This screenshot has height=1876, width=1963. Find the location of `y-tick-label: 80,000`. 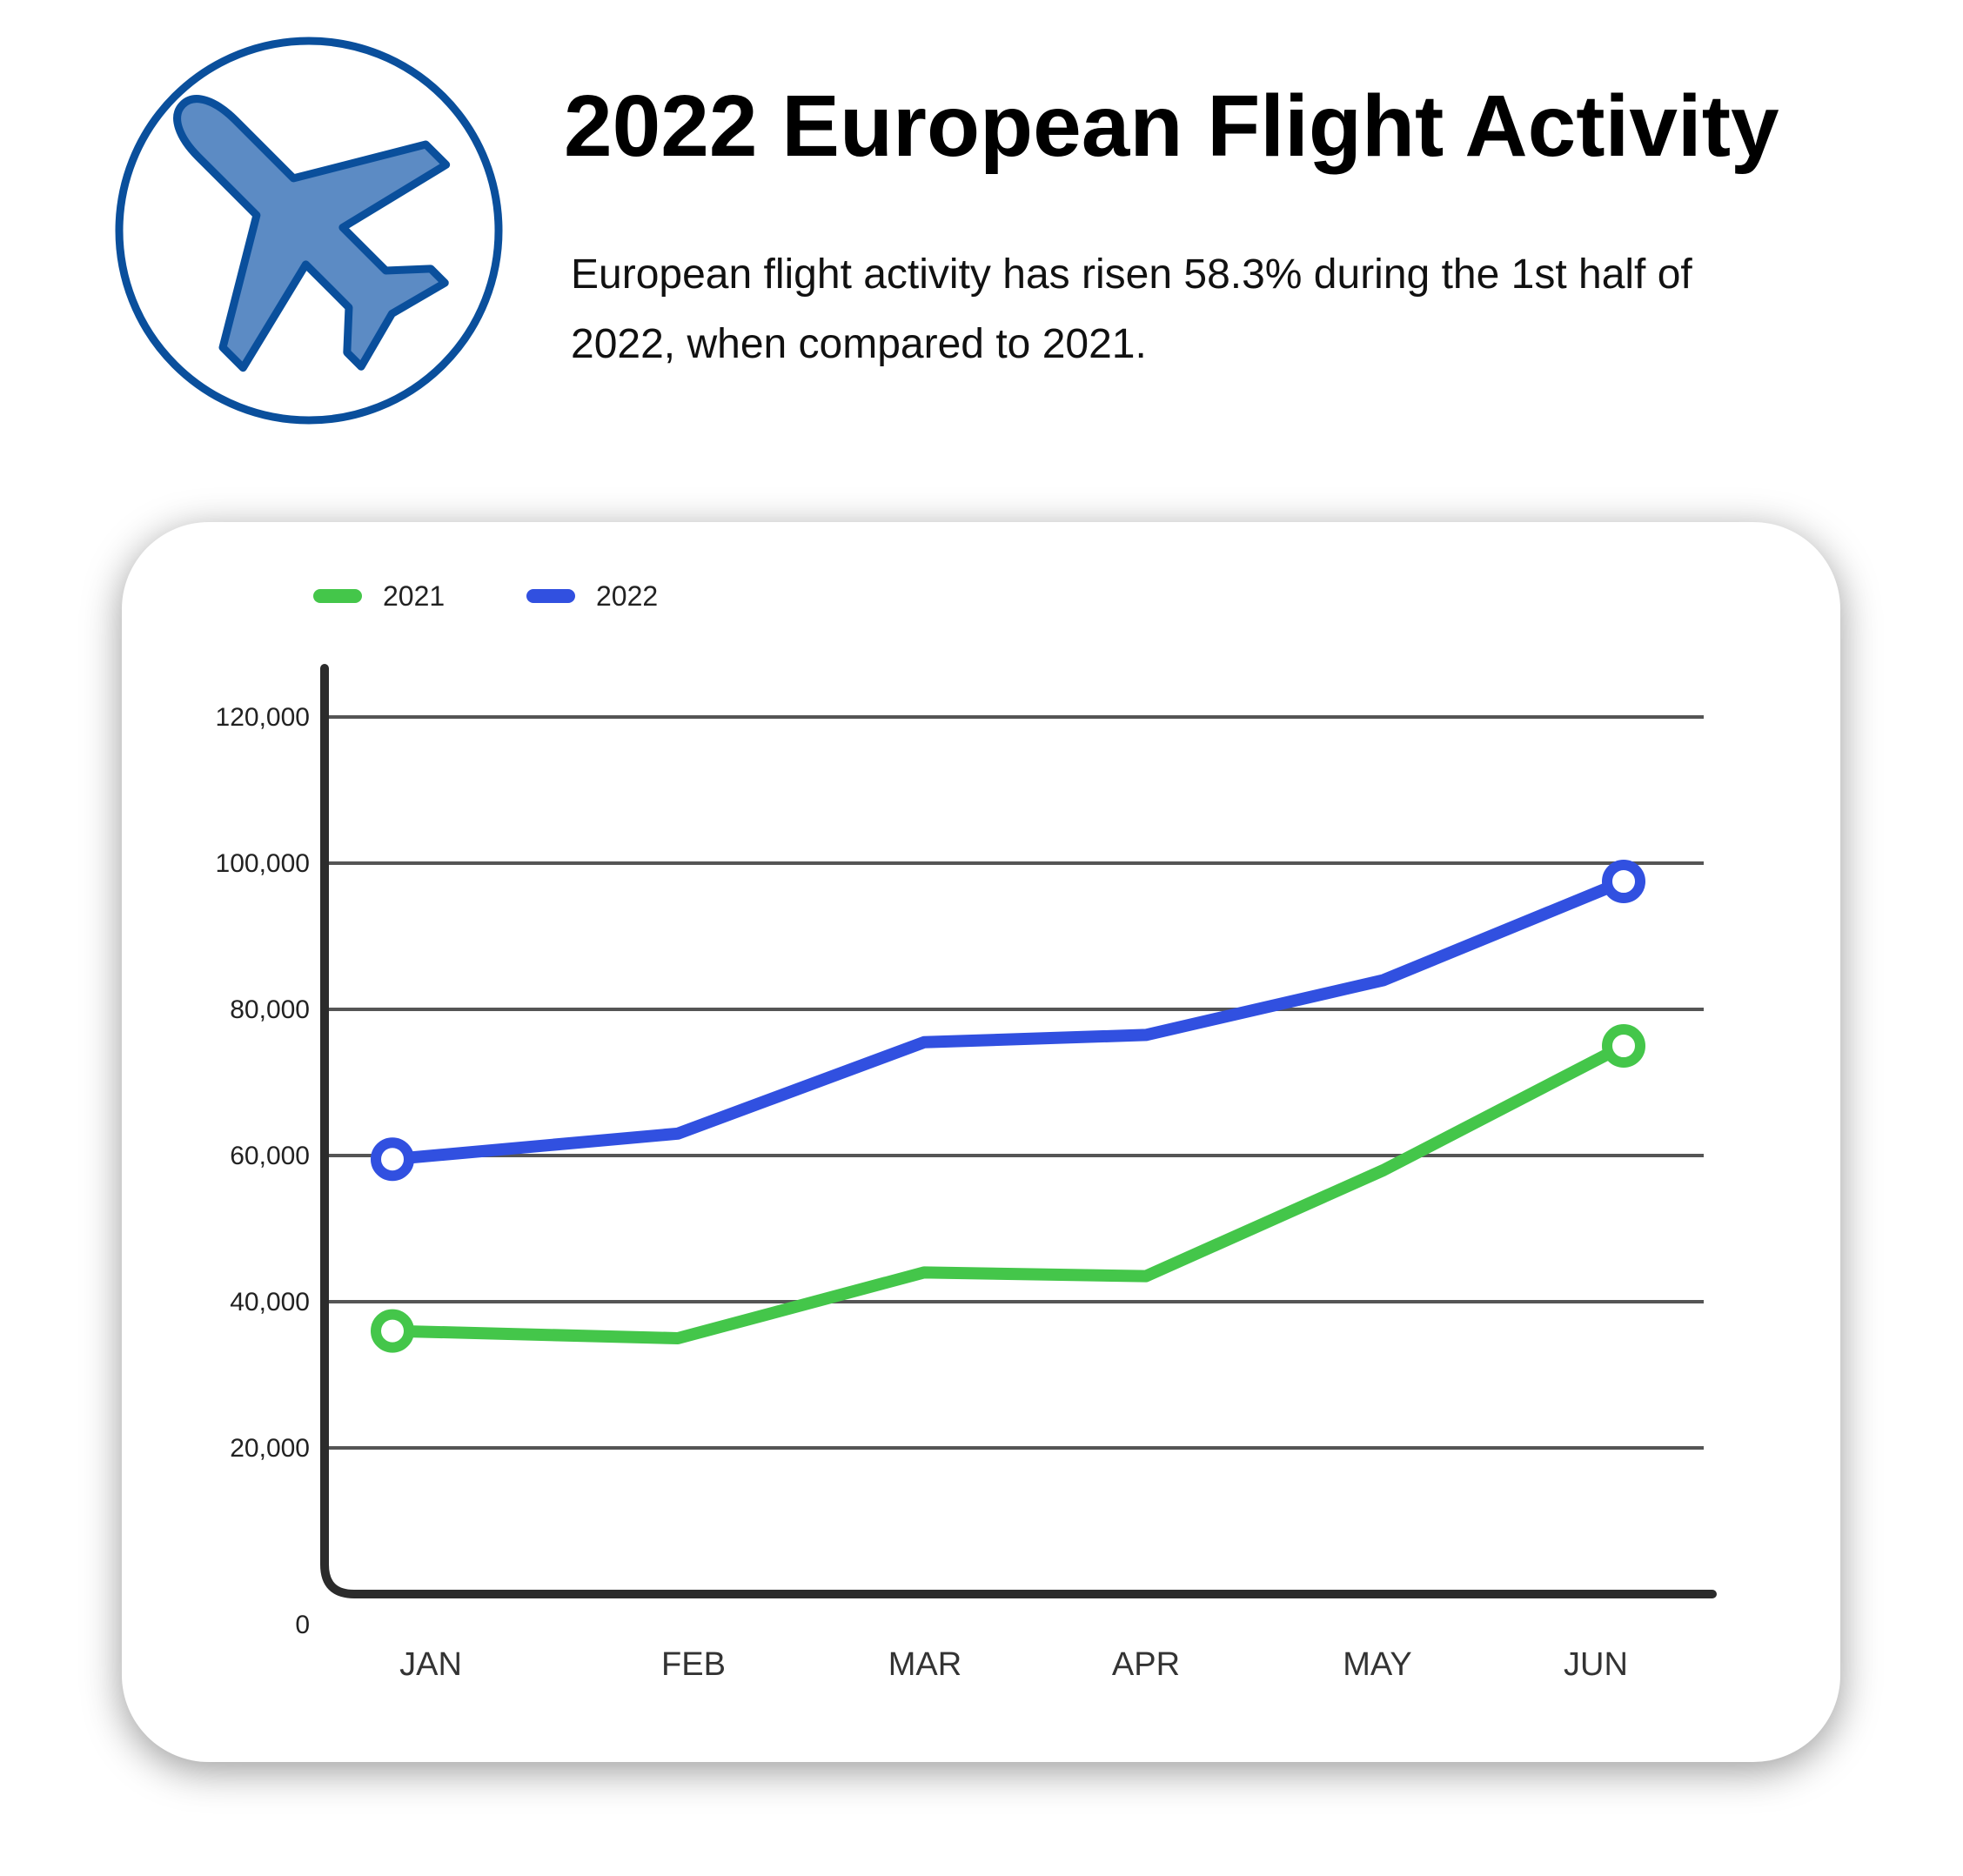

y-tick-label: 80,000 is located at coordinates (270, 1009).